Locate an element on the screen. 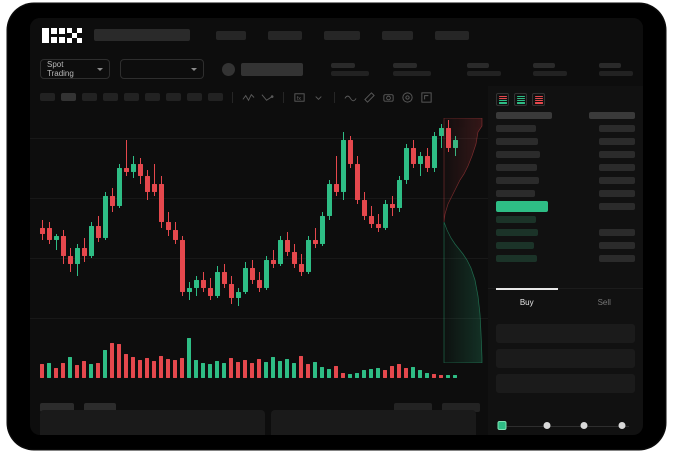 The width and height of the screenshot is (673, 453). global-search-input is located at coordinates (142, 35).